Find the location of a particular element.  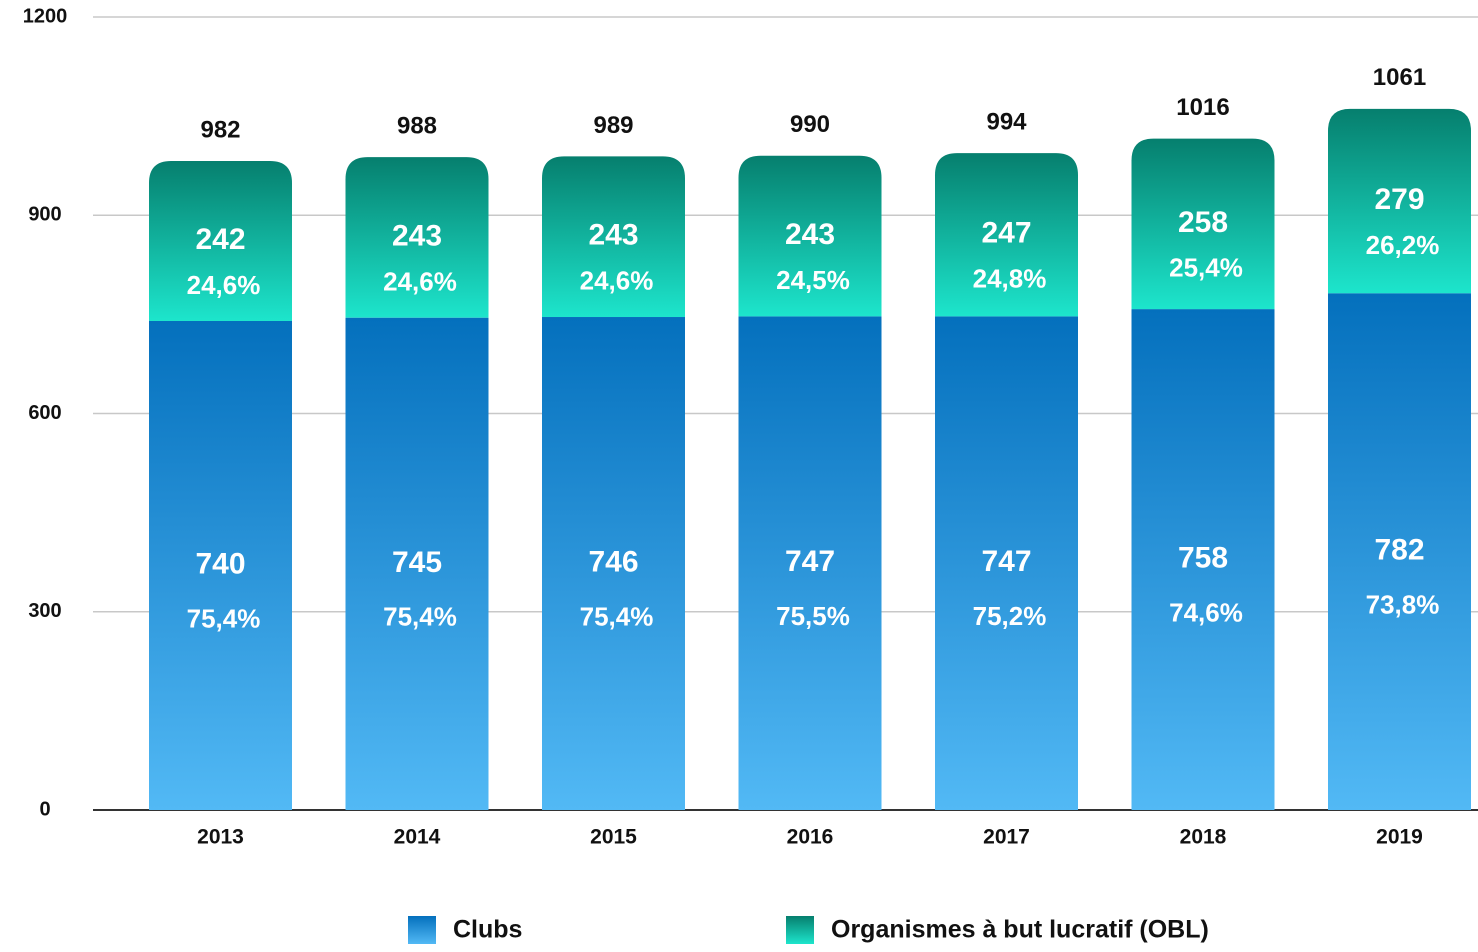

total-label: 988 is located at coordinates (417, 125).